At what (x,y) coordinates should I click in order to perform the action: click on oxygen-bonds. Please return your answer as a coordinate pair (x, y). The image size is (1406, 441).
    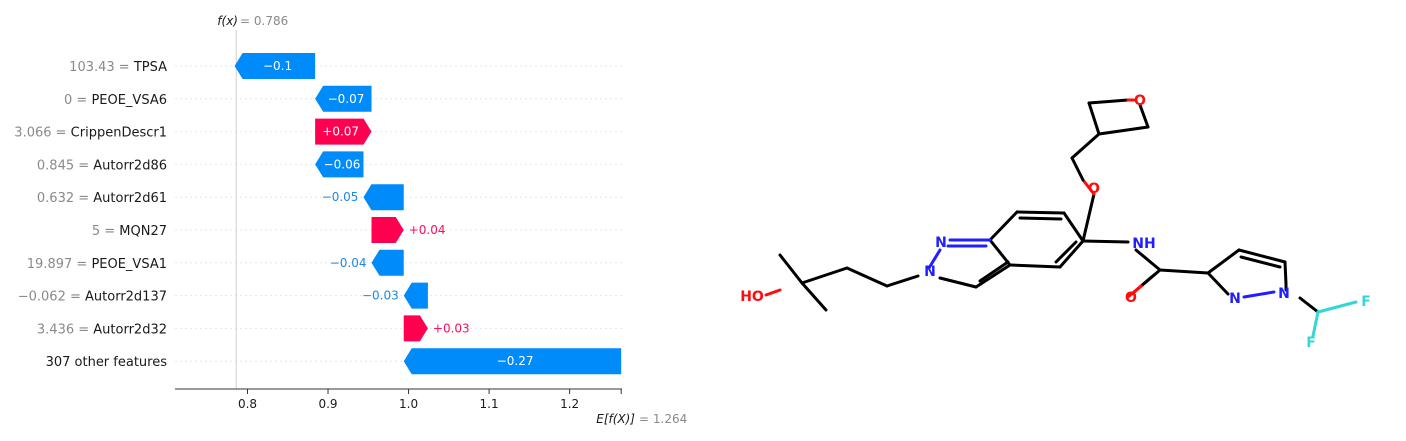
    Looking at the image, I should click on (963, 198).